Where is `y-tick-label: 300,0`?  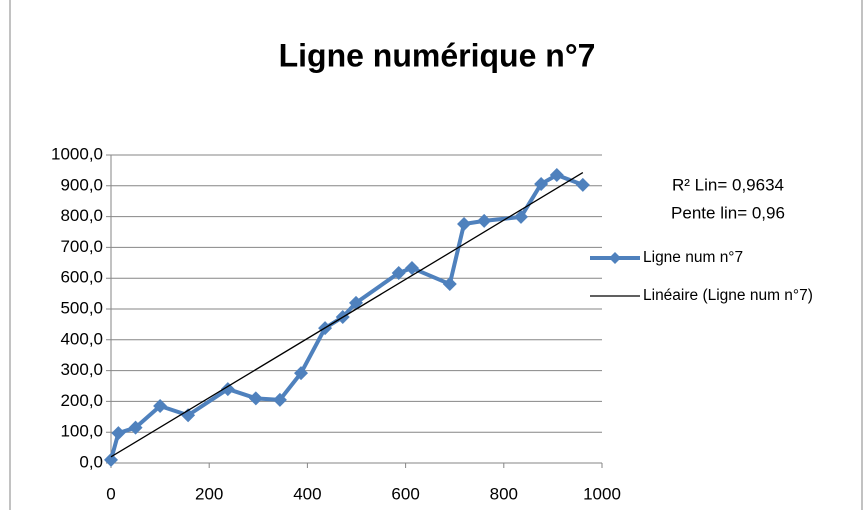
y-tick-label: 300,0 is located at coordinates (81, 369).